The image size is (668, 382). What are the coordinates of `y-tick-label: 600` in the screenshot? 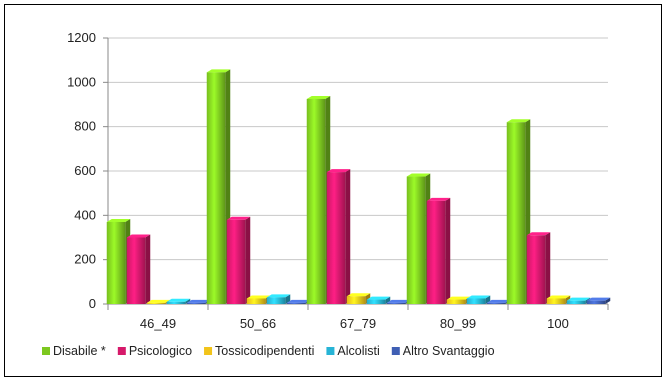 It's located at (85, 170).